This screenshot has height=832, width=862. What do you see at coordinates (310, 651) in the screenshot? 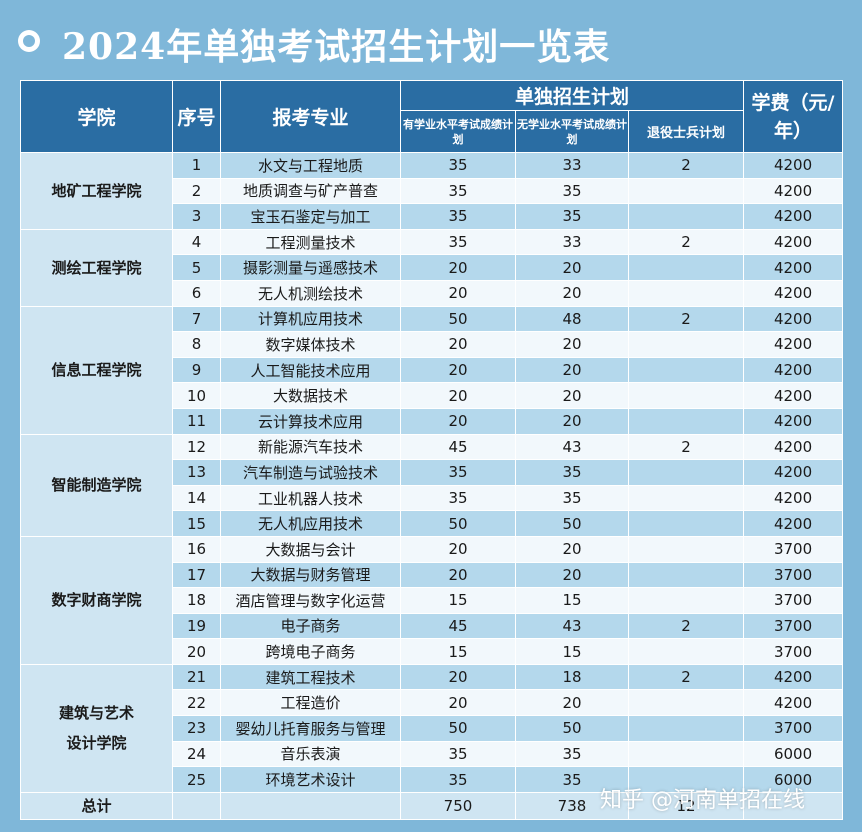
I see `row-major: 跨境电子商务` at bounding box center [310, 651].